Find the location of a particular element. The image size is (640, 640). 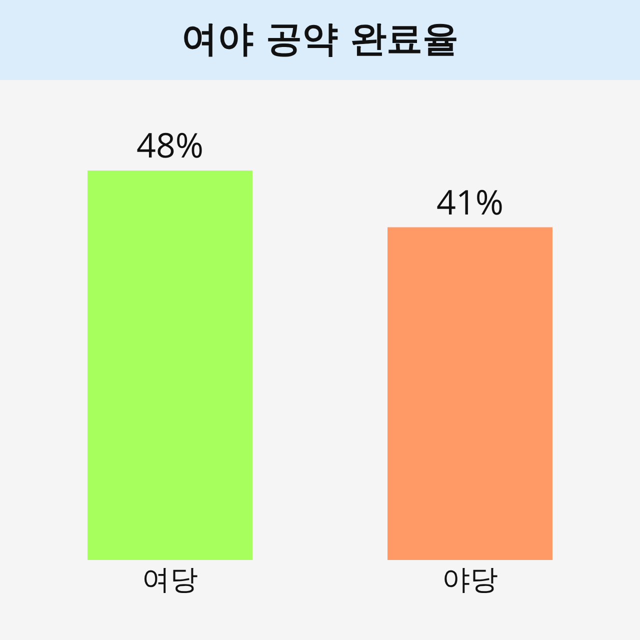

x-tick-label: 야당 is located at coordinates (470, 579).